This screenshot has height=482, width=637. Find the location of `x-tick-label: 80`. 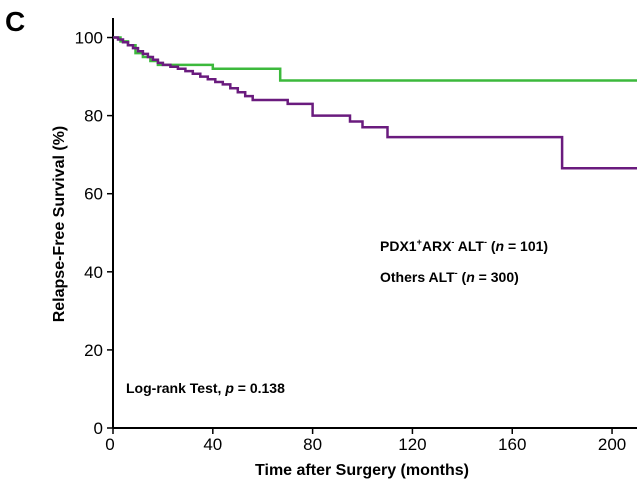

x-tick-label: 80 is located at coordinates (312, 444).